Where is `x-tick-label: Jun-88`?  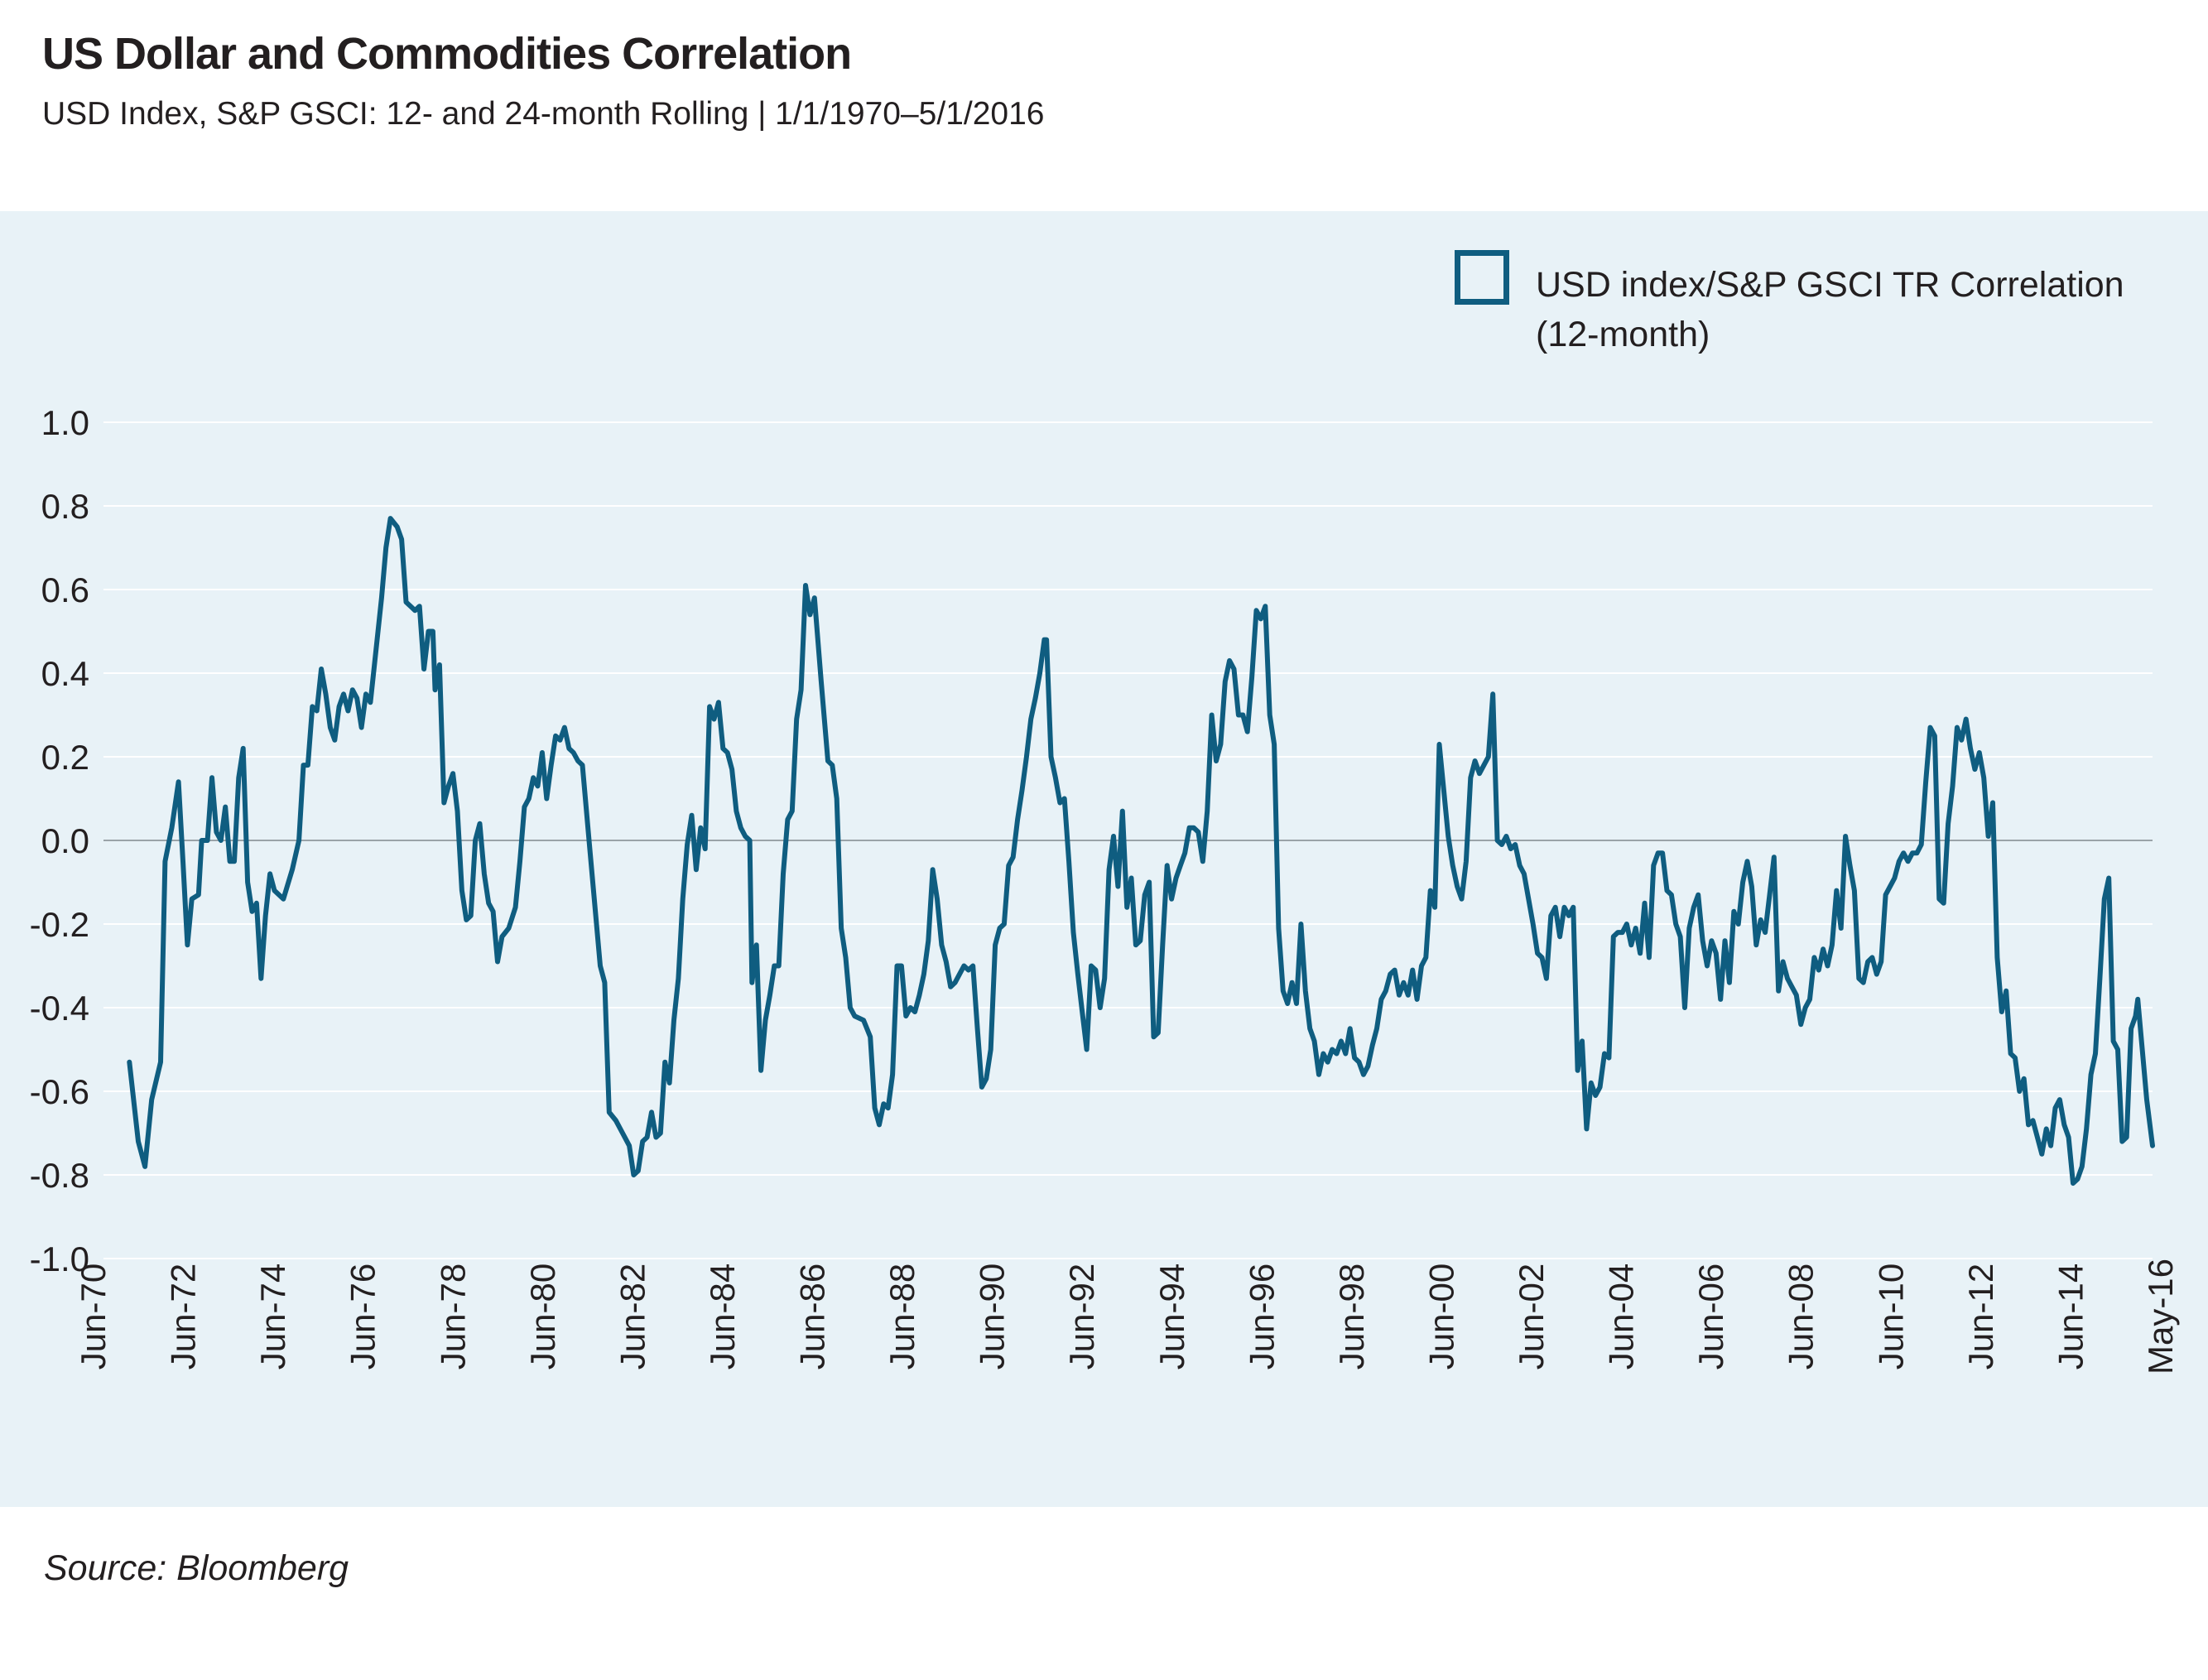 x-tick-label: Jun-88 is located at coordinates (902, 1317).